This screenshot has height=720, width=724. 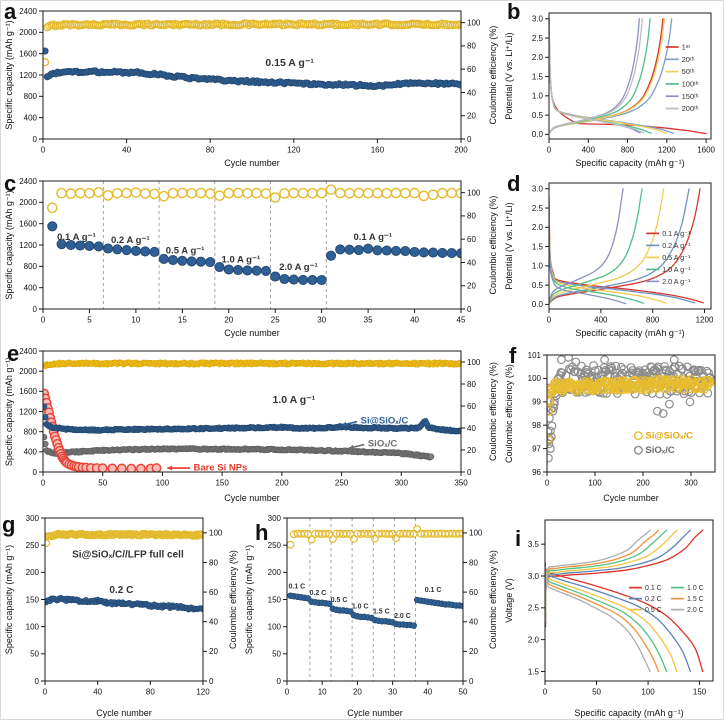 What do you see at coordinates (185, 251) in the screenshot?
I see `svg-text: 0.5 A g⁻¹` at bounding box center [185, 251].